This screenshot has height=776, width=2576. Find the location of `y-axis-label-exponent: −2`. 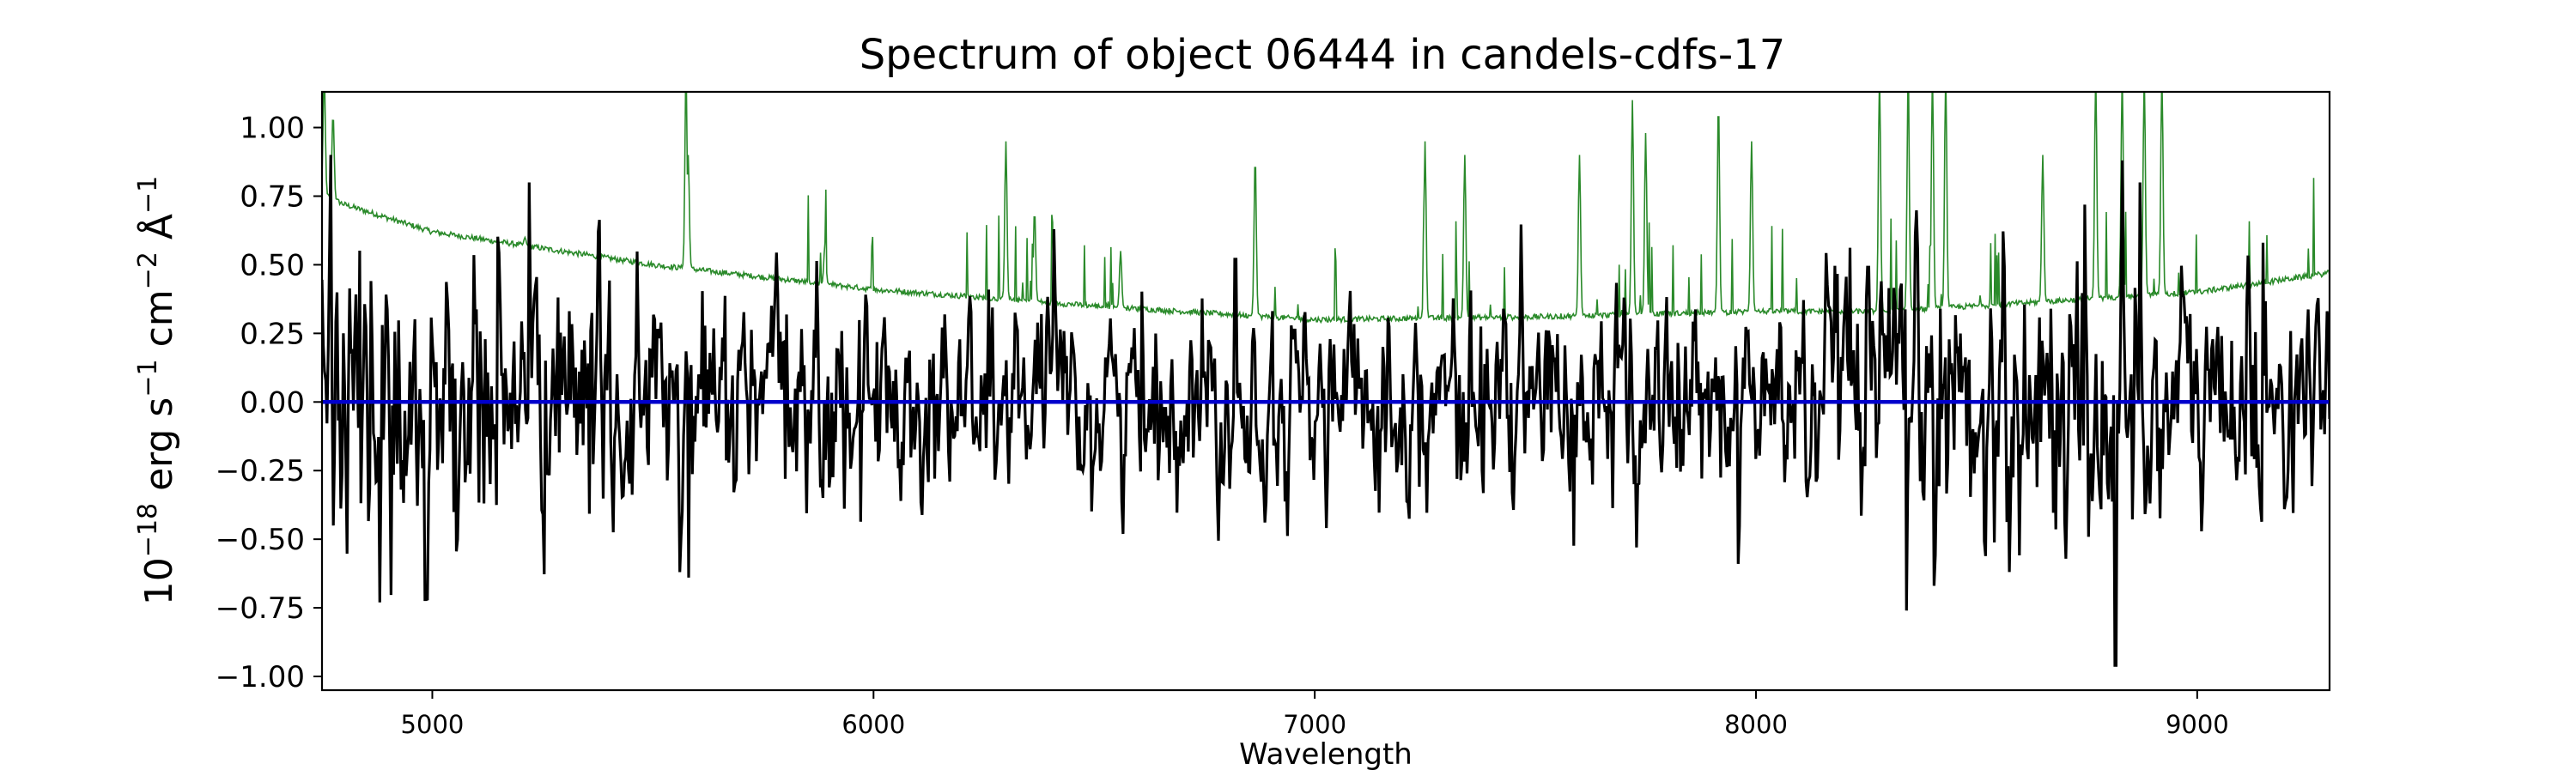

y-axis-label-exponent: −2 is located at coordinates (148, 271).